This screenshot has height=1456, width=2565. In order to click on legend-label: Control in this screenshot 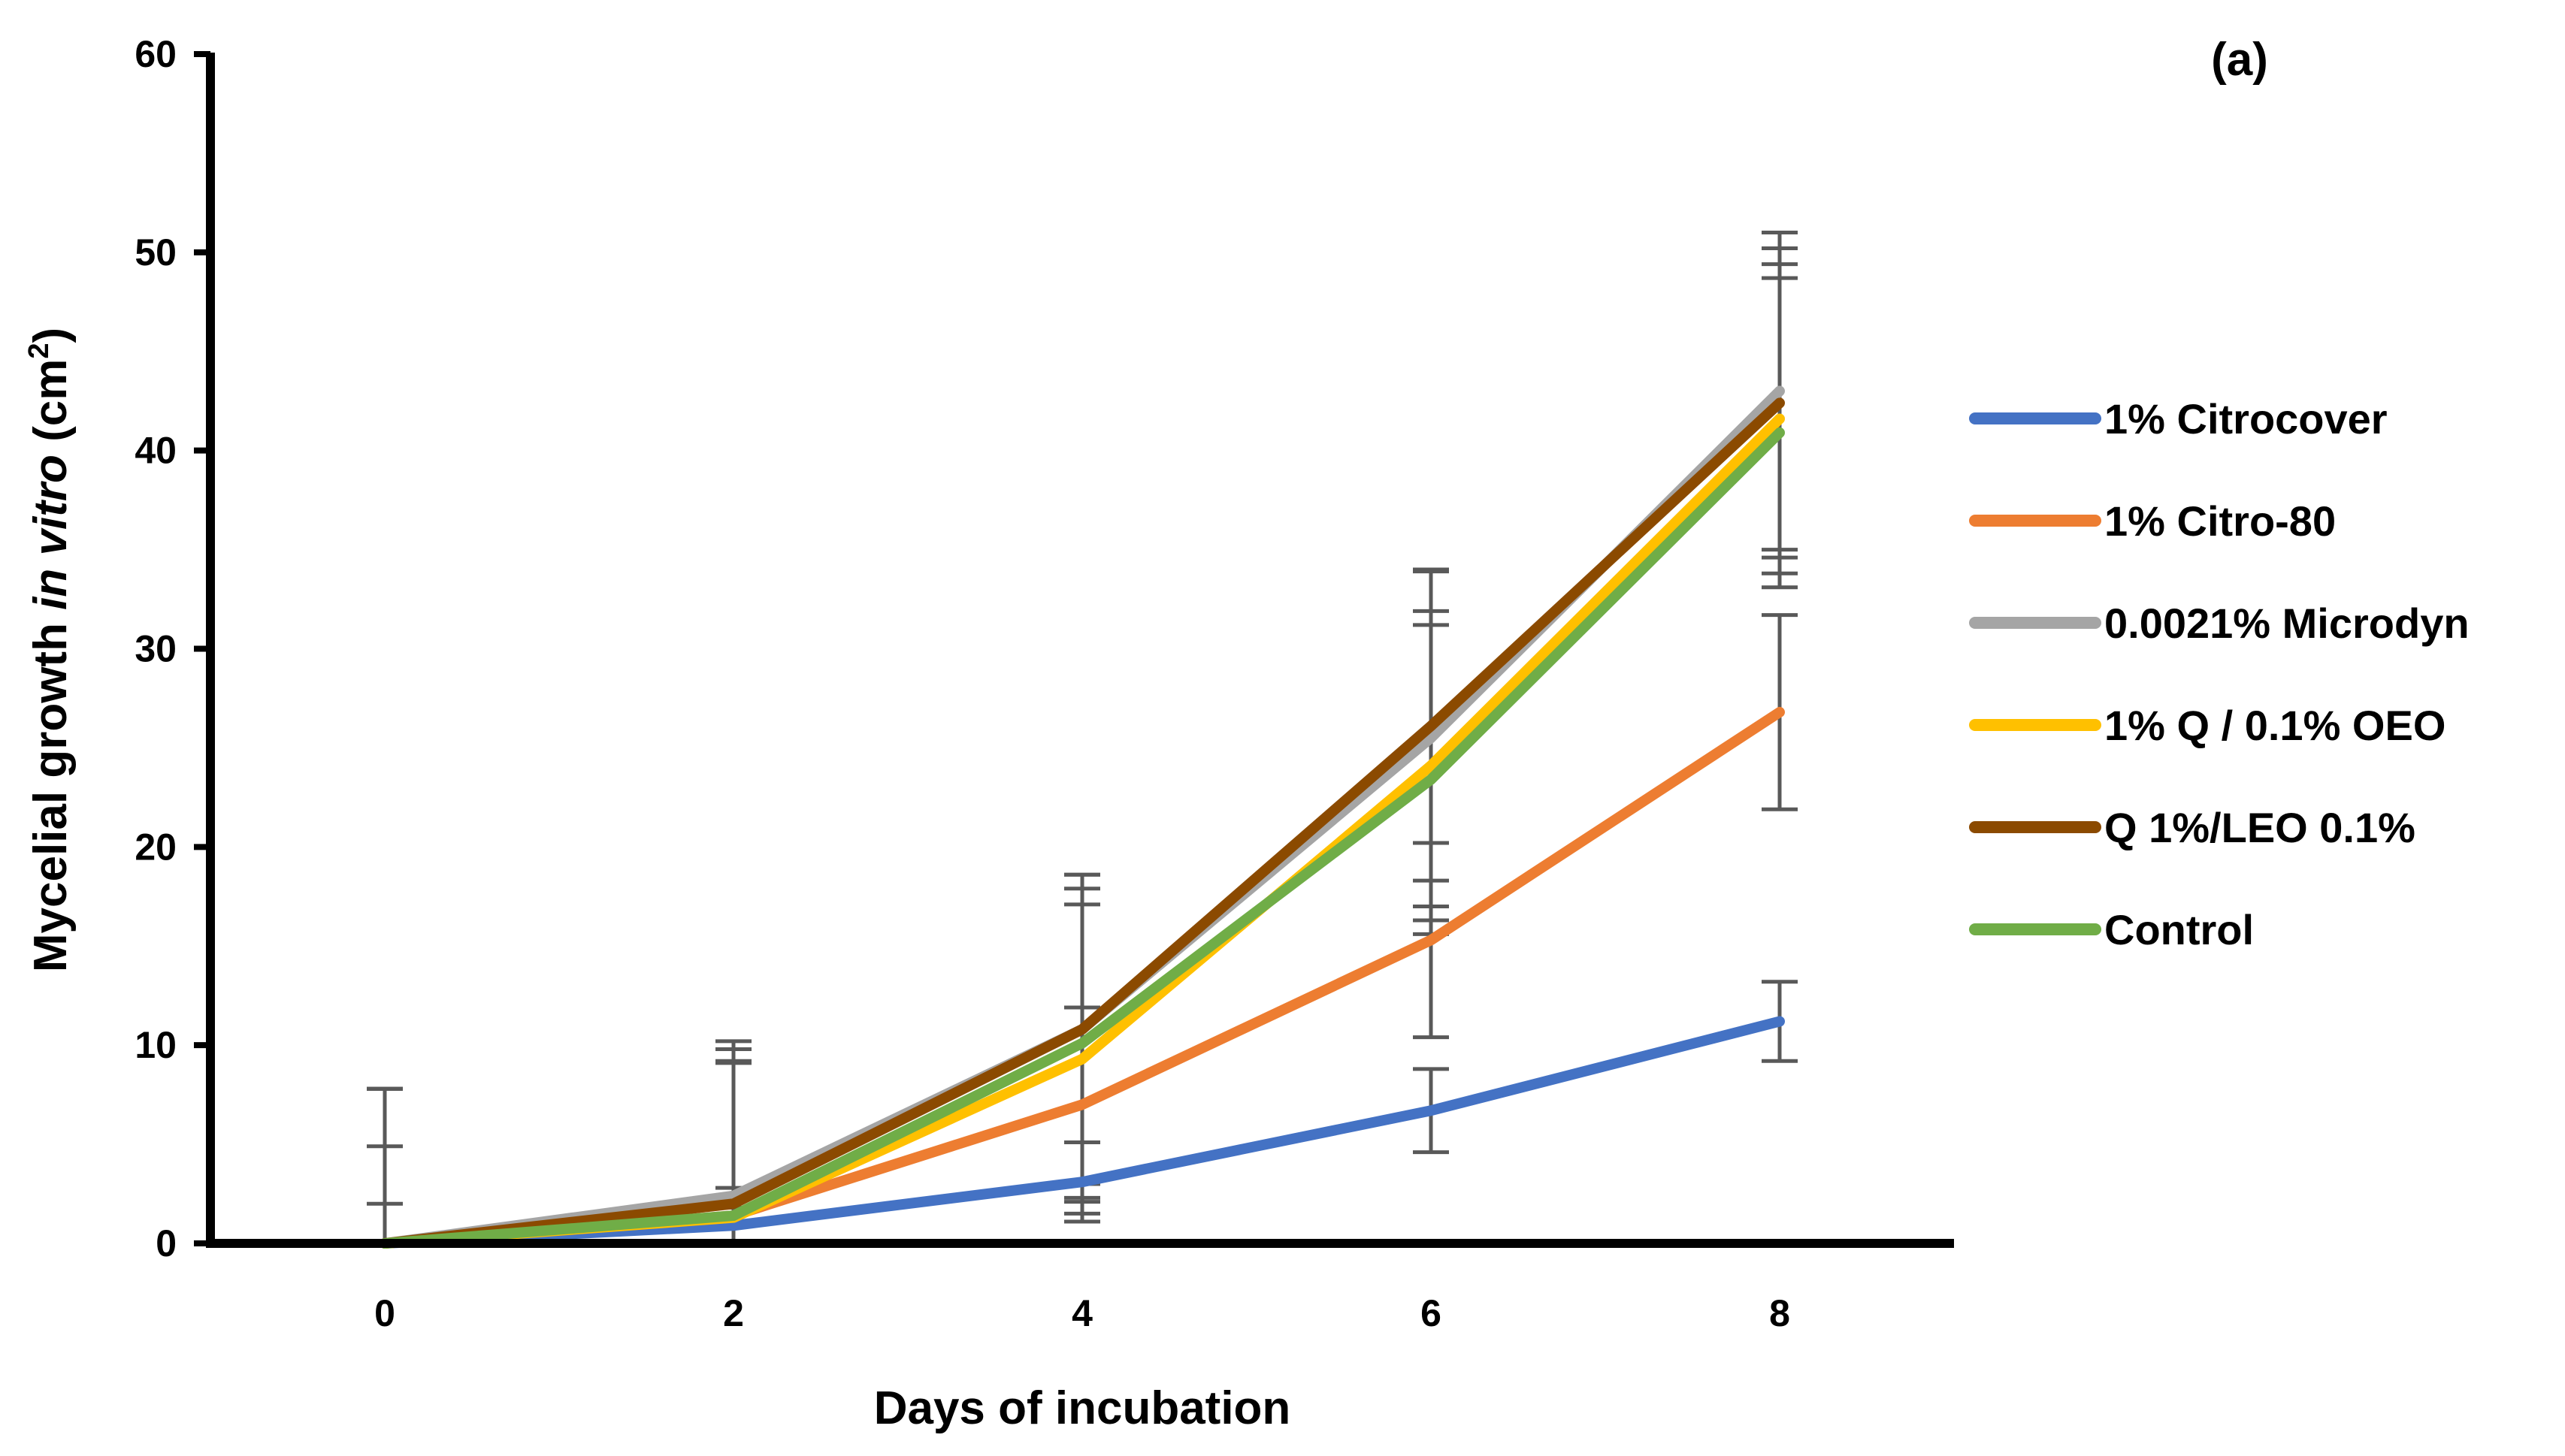, I will do `click(2179, 929)`.